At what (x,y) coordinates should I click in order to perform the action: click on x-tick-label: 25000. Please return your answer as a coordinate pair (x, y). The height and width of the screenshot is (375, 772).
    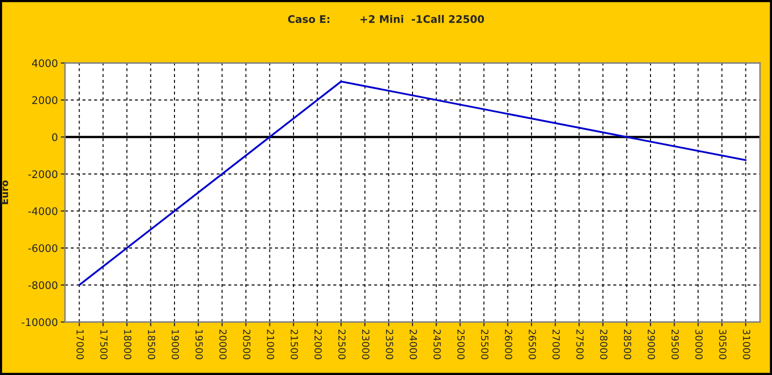
    Looking at the image, I should click on (461, 345).